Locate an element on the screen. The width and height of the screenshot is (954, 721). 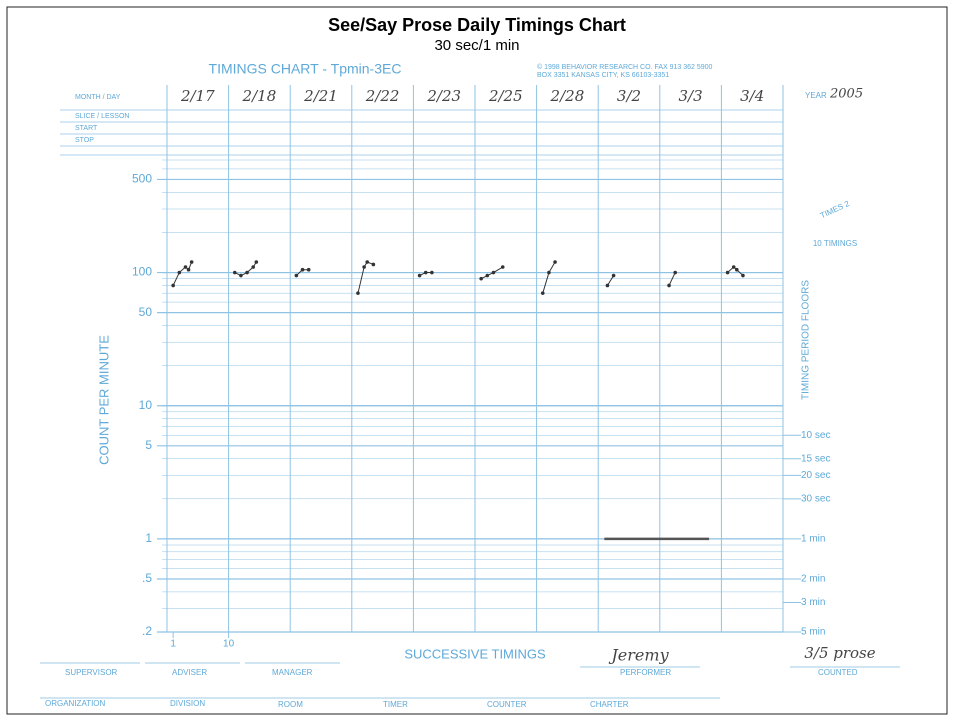
y2-axis-label: TIMING PERIOD FLOORS is located at coordinates (806, 340).